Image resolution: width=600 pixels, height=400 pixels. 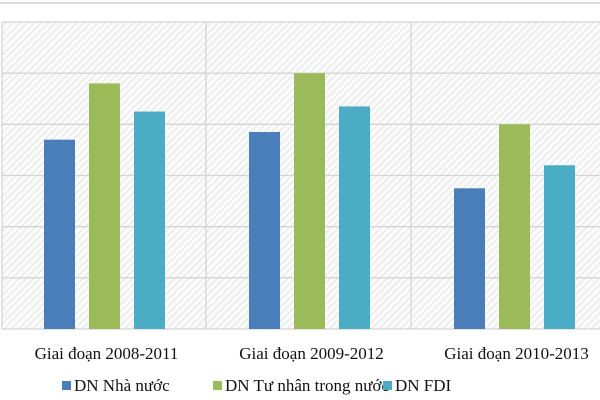 I want to click on category-label: Giai đoạn 2010-2013, so click(x=516, y=353).